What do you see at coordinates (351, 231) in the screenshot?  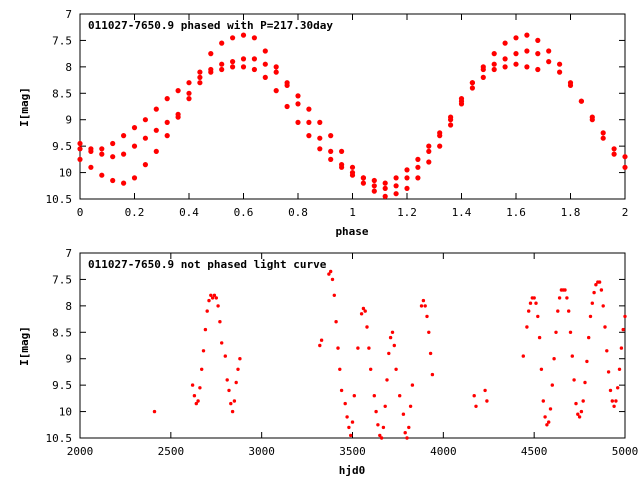 I see `x-axis-label: phase` at bounding box center [351, 231].